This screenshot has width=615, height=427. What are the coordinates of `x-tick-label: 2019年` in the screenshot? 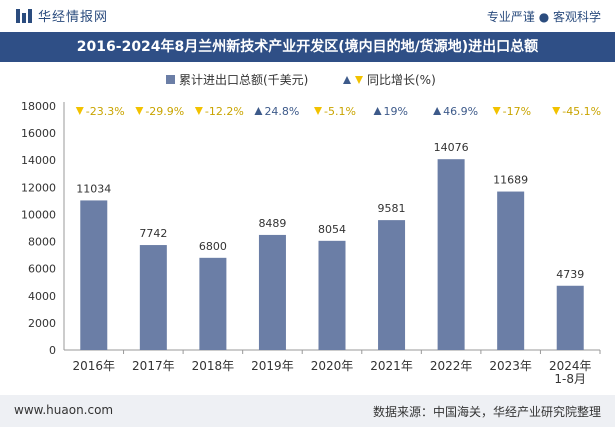 It's located at (272, 366).